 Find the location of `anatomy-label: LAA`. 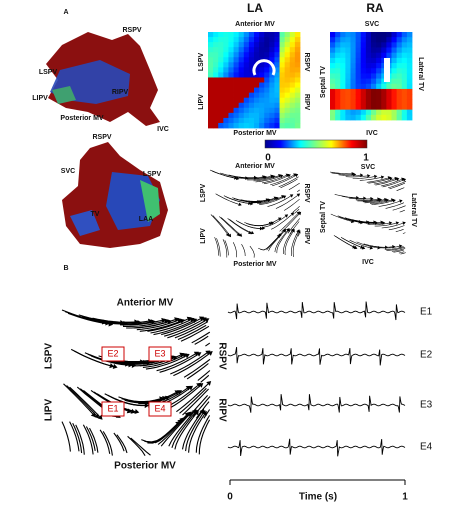

anatomy-label: LAA is located at coordinates (146, 219).